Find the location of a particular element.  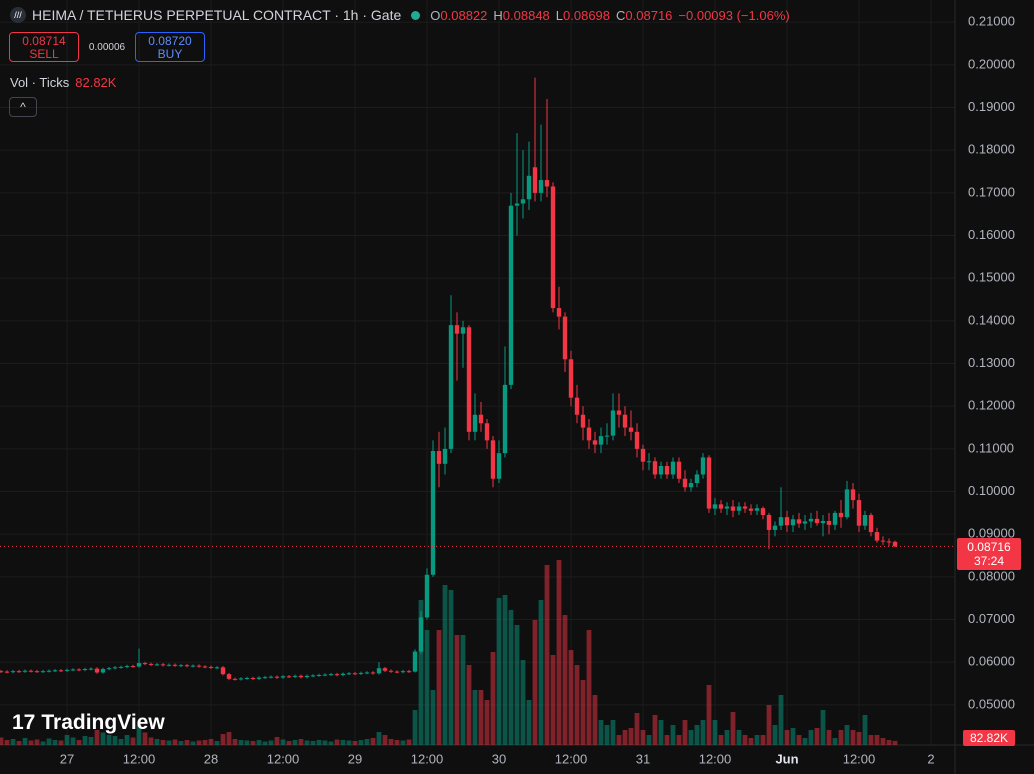

y-tick-label: 0.21000 is located at coordinates (991, 21).